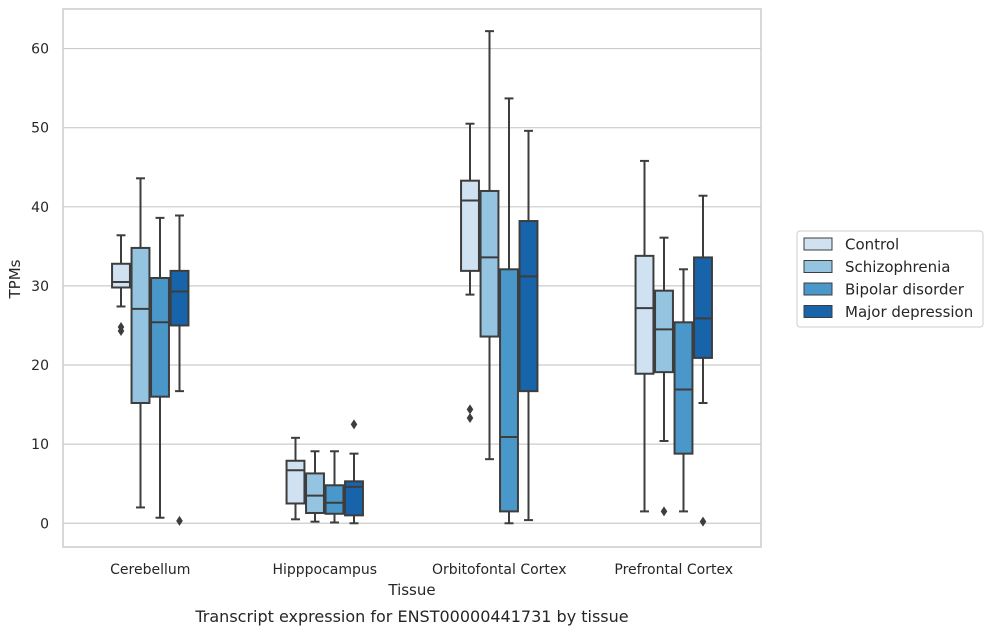 The width and height of the screenshot is (993, 634). I want to click on legend-item-major-depression: Major depression, so click(888, 312).